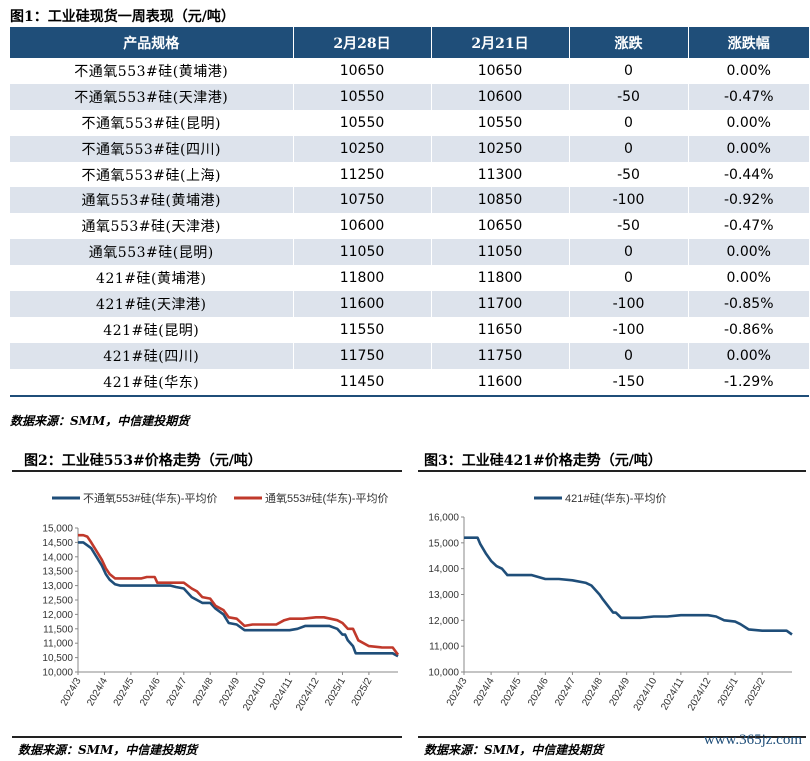 The image size is (810, 761). I want to click on y-tick-label: 13,000, so click(443, 595).